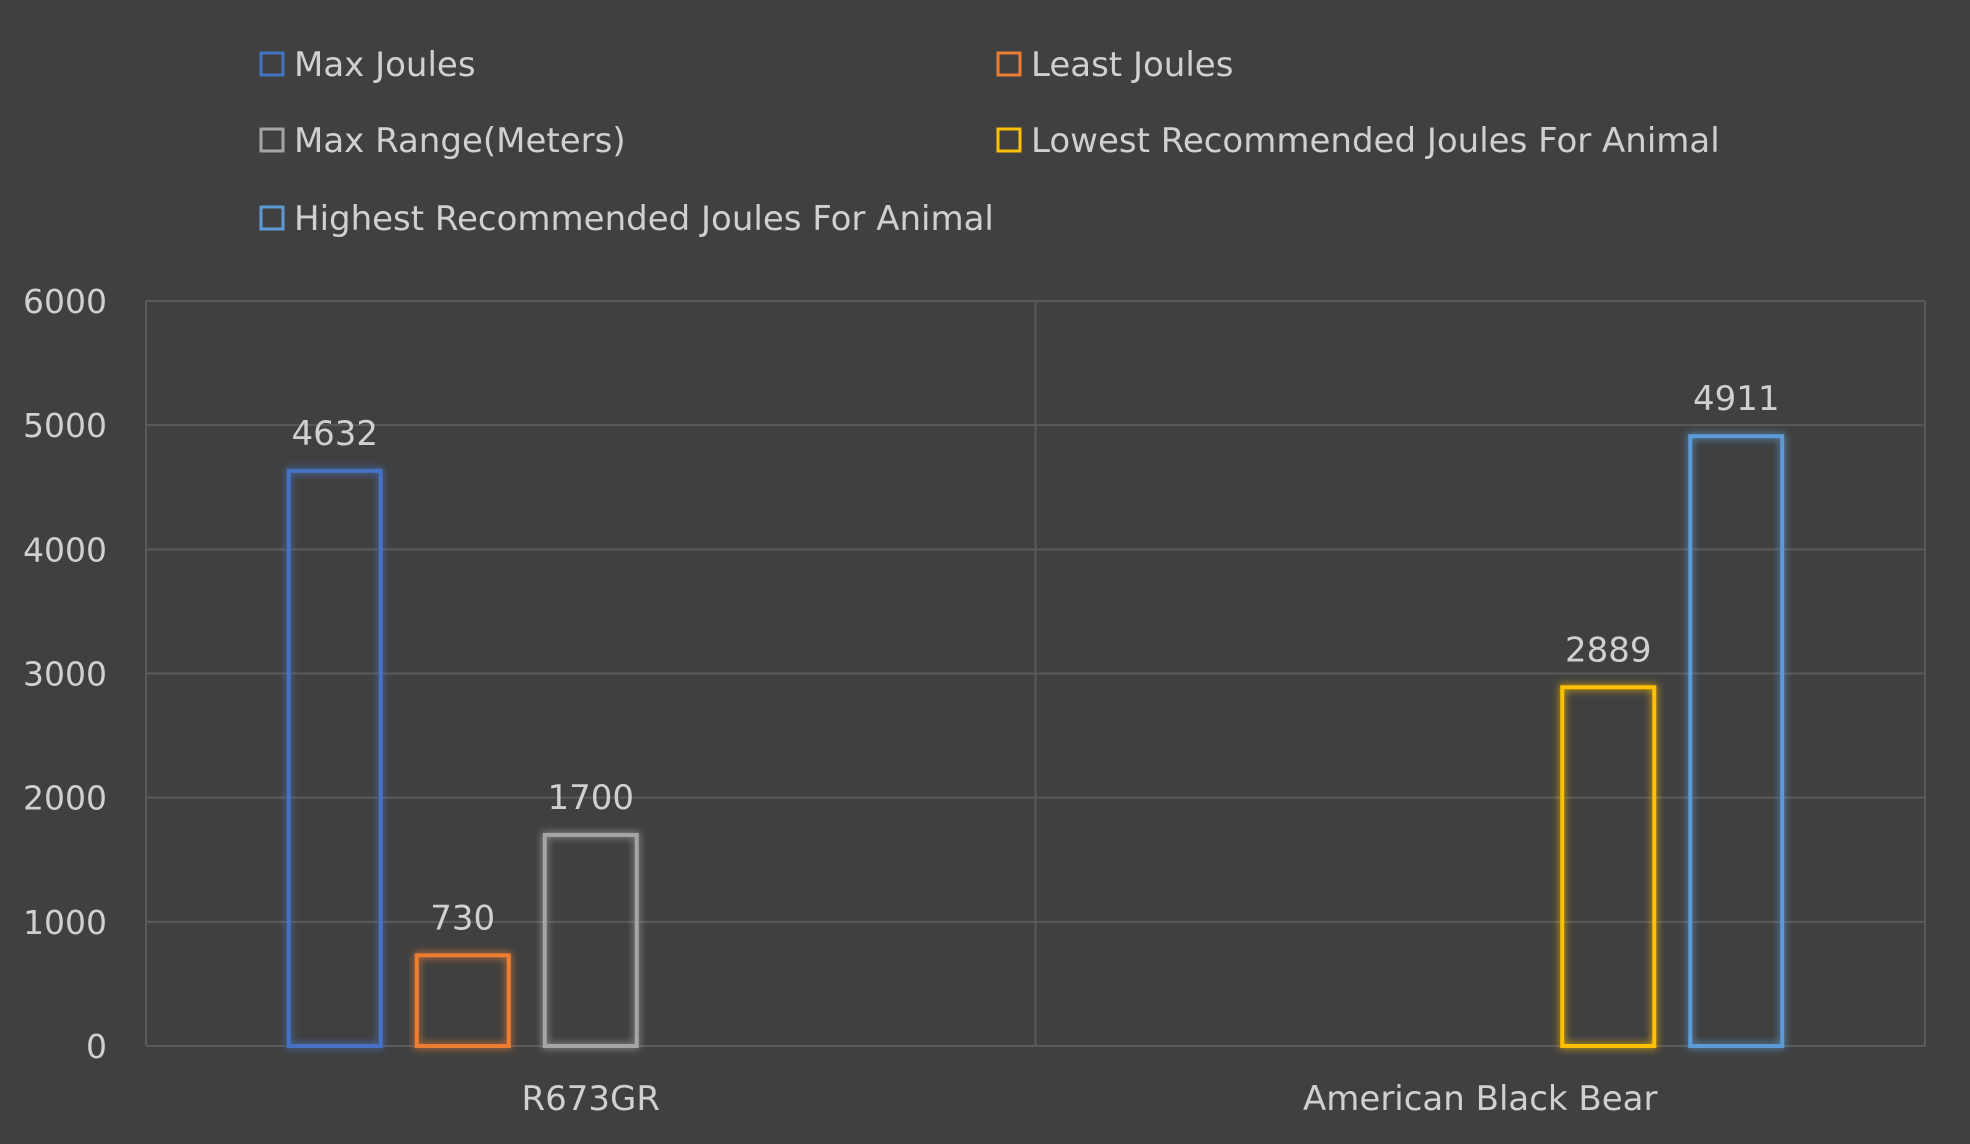 The width and height of the screenshot is (1970, 1144). I want to click on x-category-label-american-black-bear: American Black Bear, so click(1480, 1099).